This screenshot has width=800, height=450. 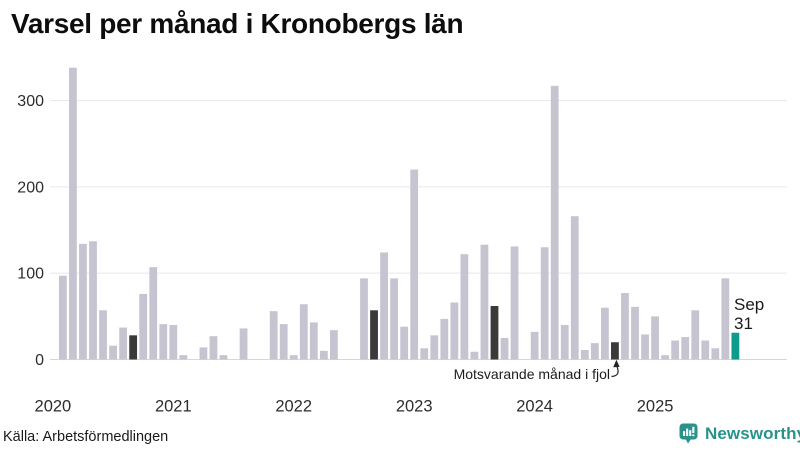 I want to click on x-year-label: 2021, so click(x=173, y=407).